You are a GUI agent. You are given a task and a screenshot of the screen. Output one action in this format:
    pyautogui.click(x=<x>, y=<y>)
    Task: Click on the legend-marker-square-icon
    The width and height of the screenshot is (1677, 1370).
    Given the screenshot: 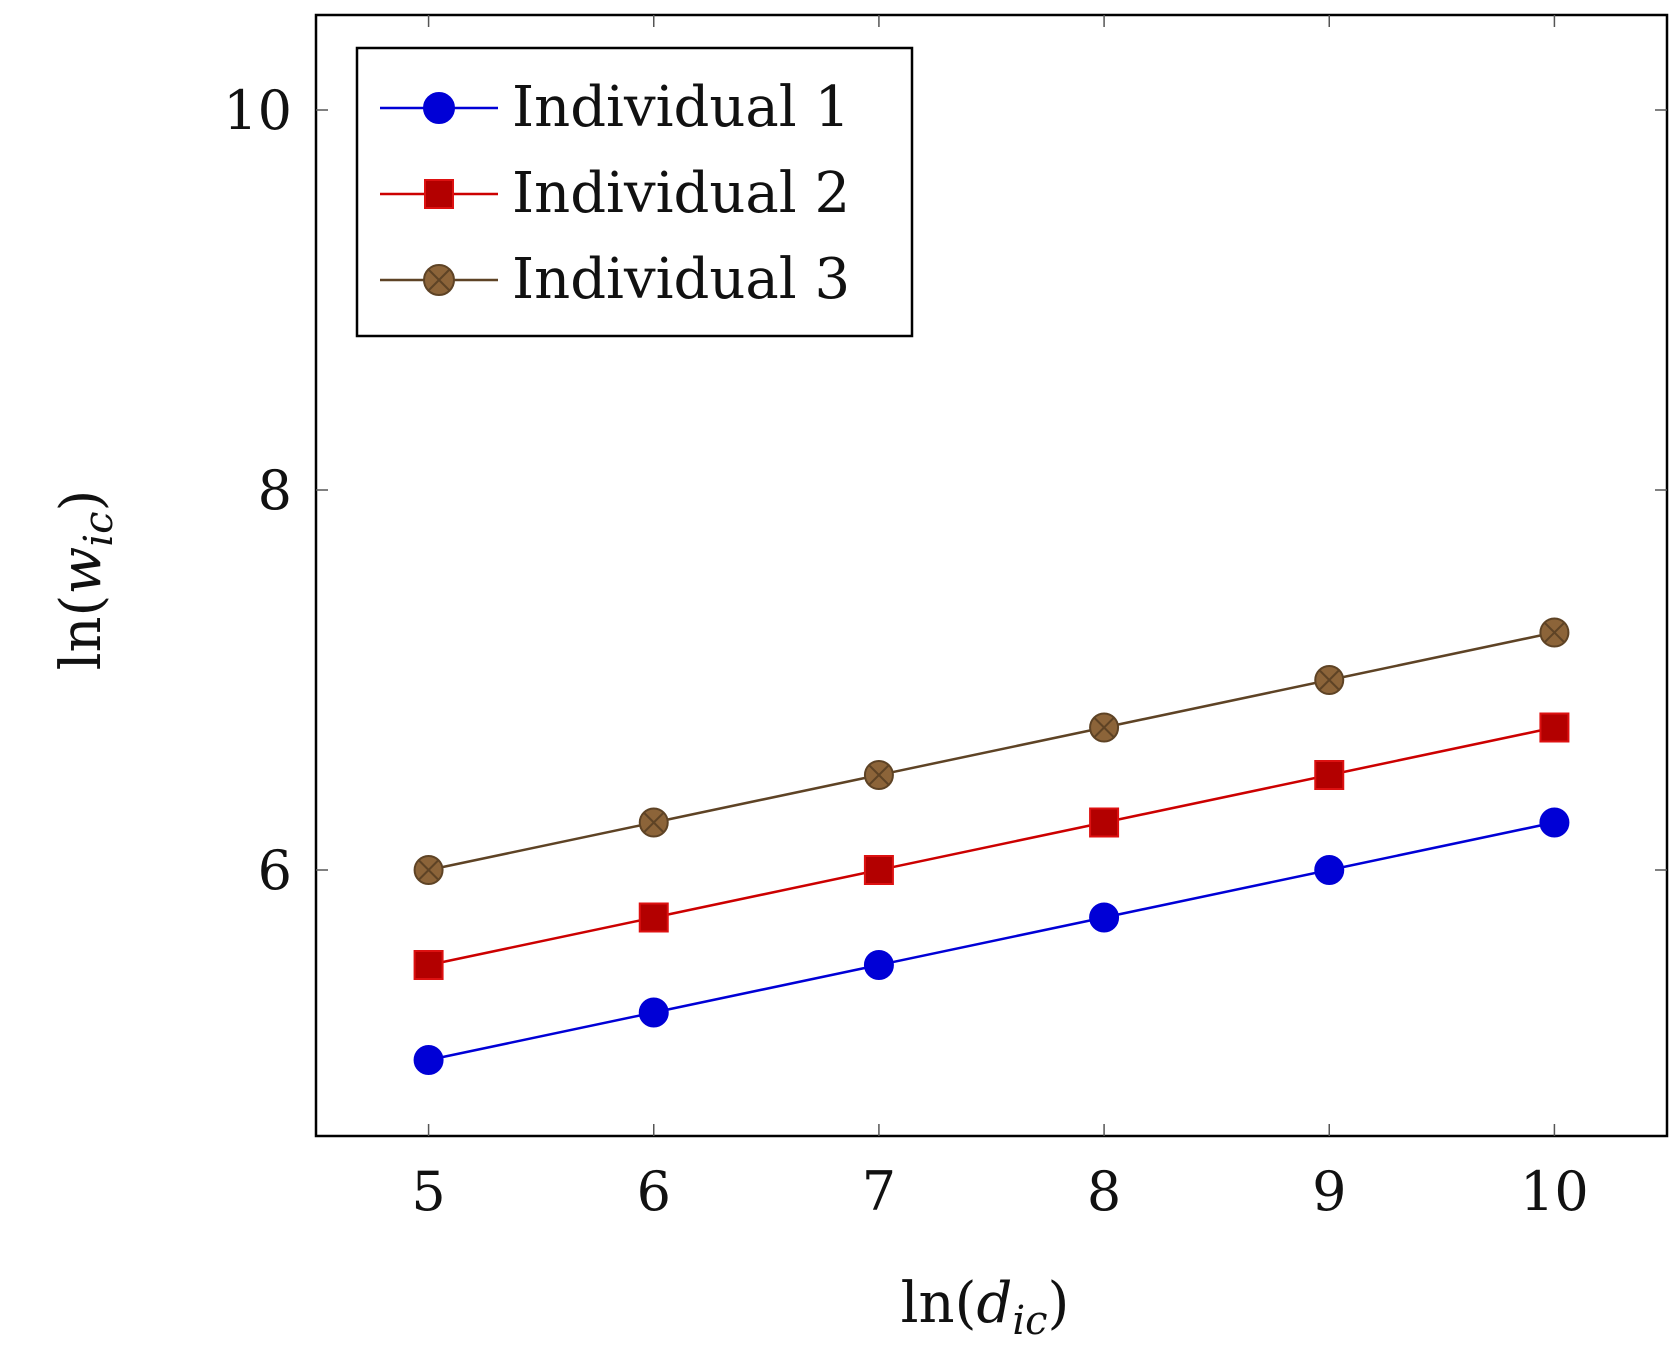 What is the action you would take?
    pyautogui.click(x=439, y=194)
    